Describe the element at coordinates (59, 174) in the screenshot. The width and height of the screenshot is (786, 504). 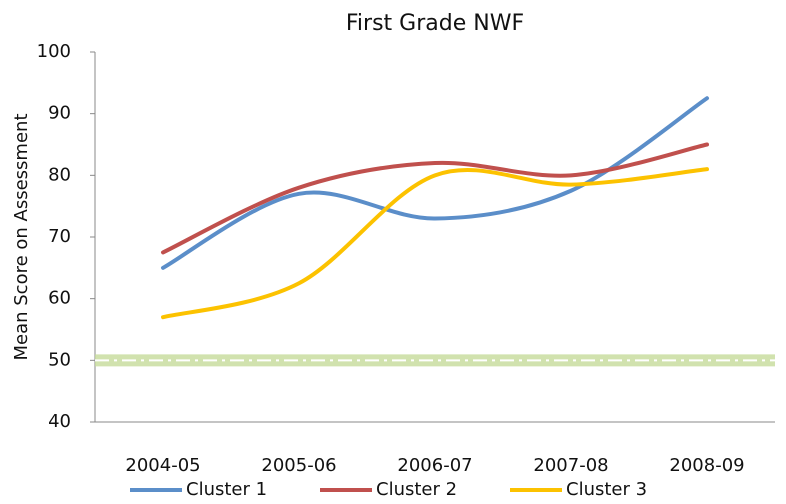
I see `y-tick-label: 80` at that location.